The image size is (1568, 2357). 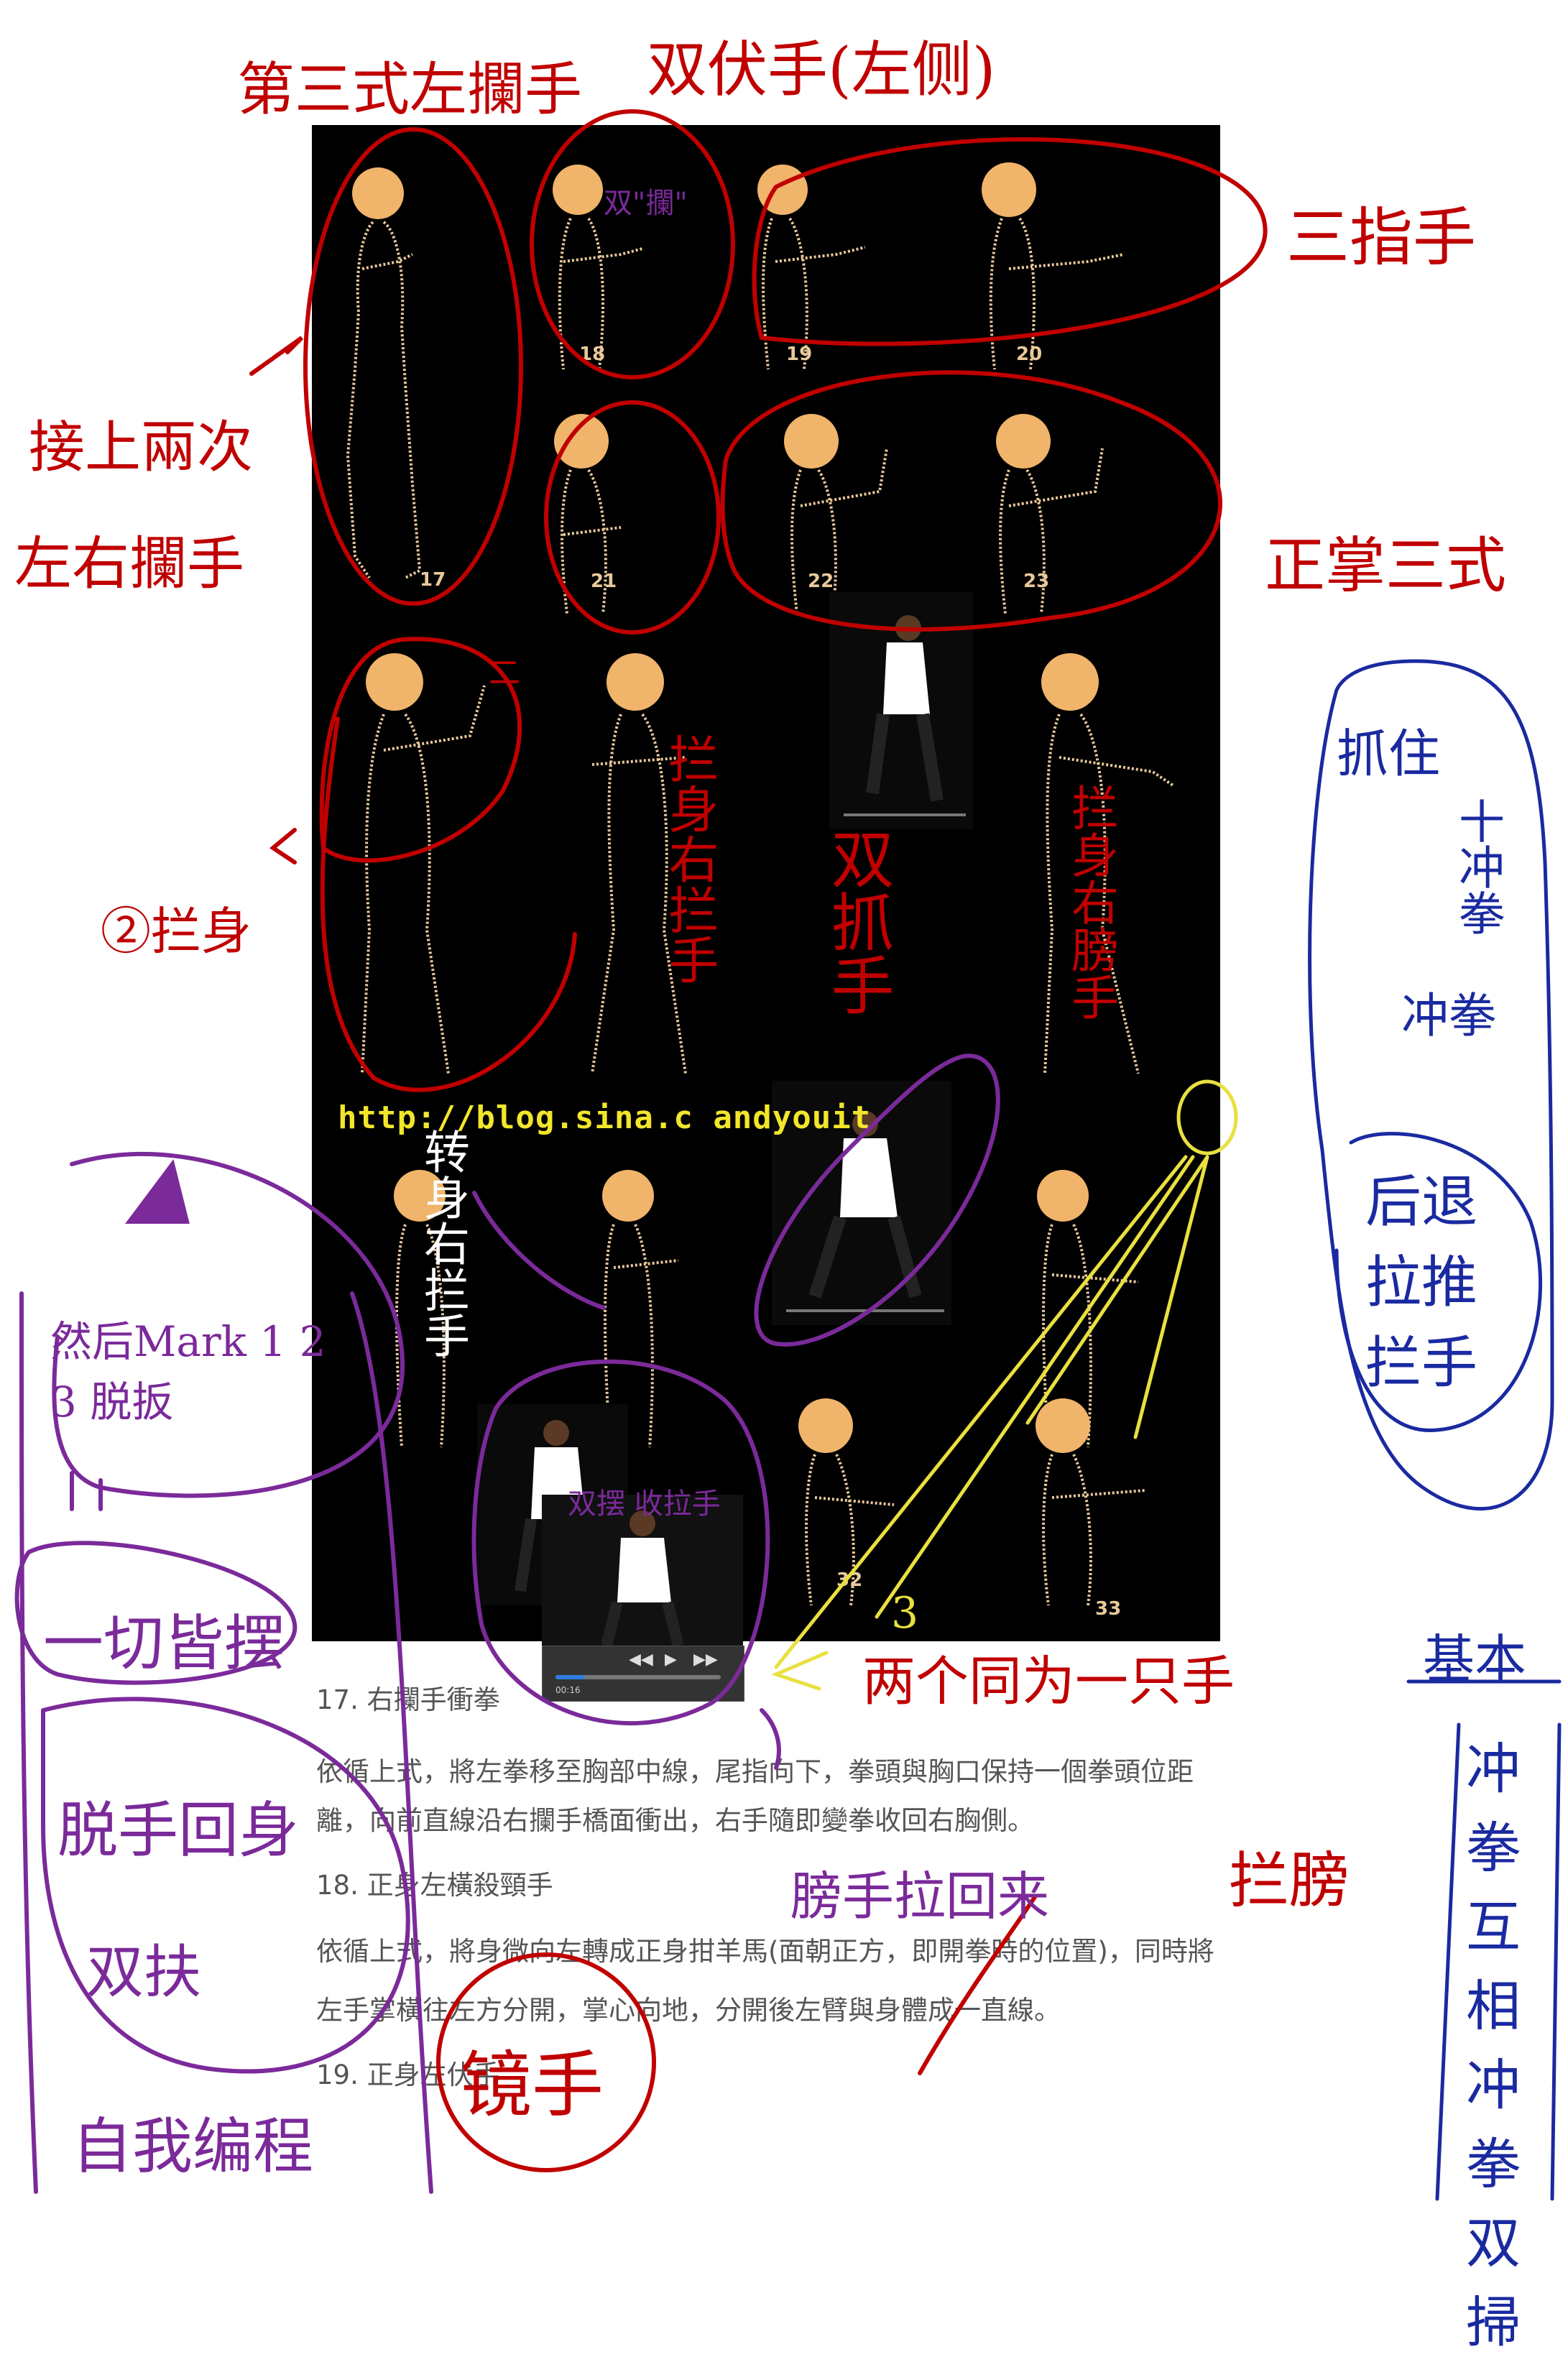 I want to click on blue-note-mid-2: 冲拳, so click(x=1448, y=1015).